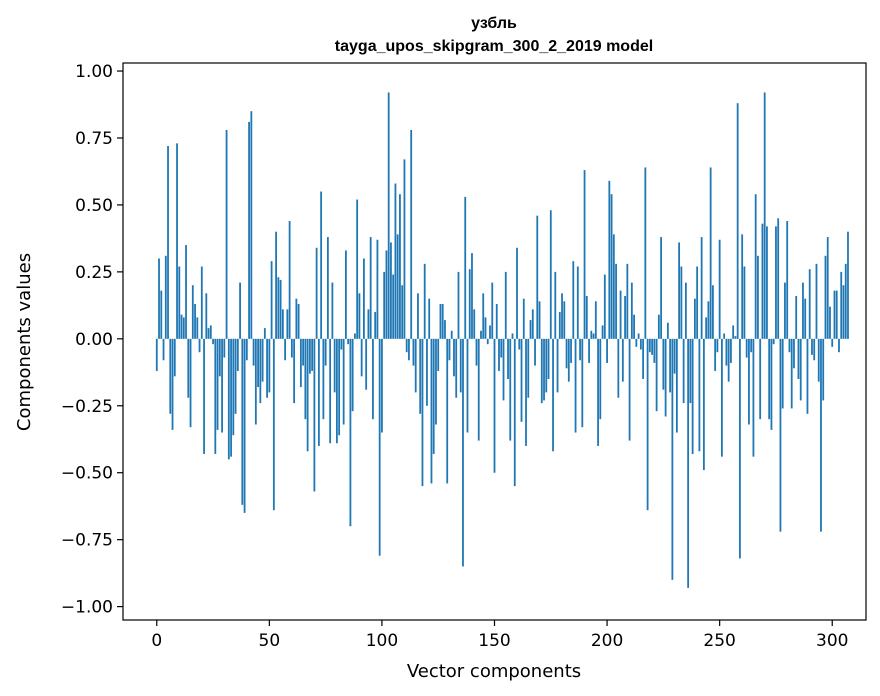  What do you see at coordinates (494, 23) in the screenshot?
I see `chart-title-line1: узбль` at bounding box center [494, 23].